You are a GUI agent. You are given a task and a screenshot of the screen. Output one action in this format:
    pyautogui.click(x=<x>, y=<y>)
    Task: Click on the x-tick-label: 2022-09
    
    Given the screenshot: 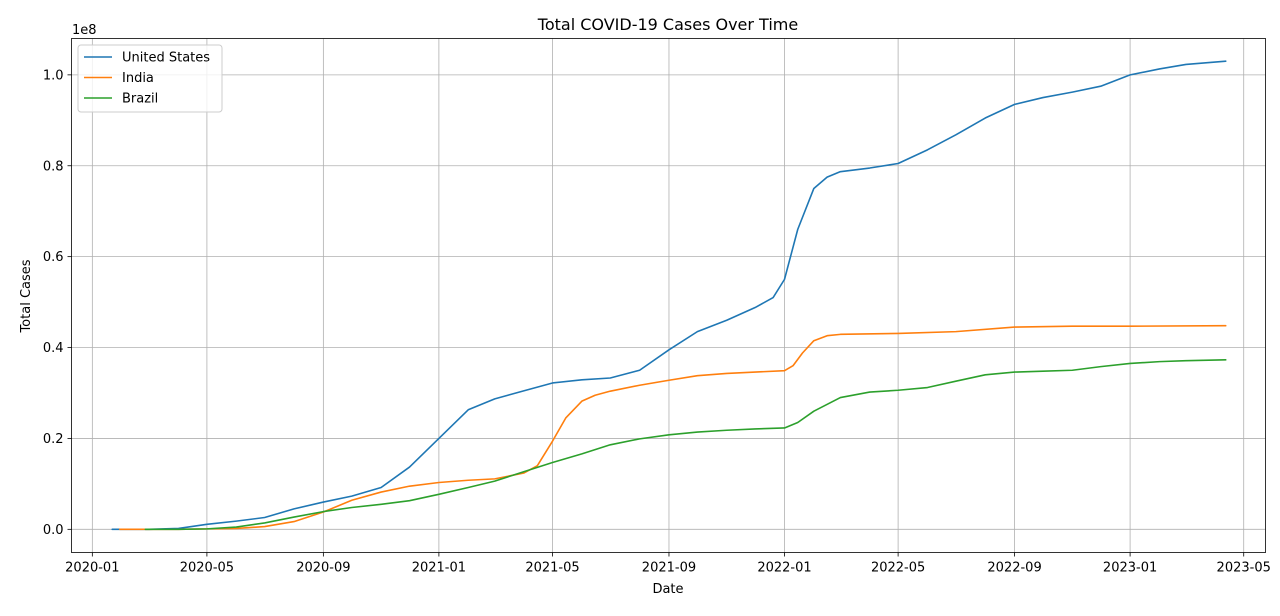 What is the action you would take?
    pyautogui.click(x=1014, y=568)
    